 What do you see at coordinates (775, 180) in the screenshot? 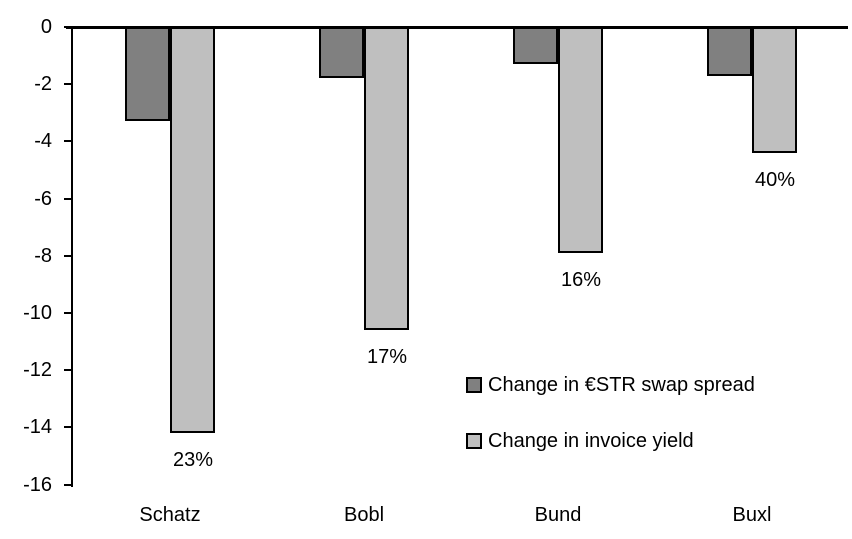
I see `value-label-buxl: 40%` at bounding box center [775, 180].